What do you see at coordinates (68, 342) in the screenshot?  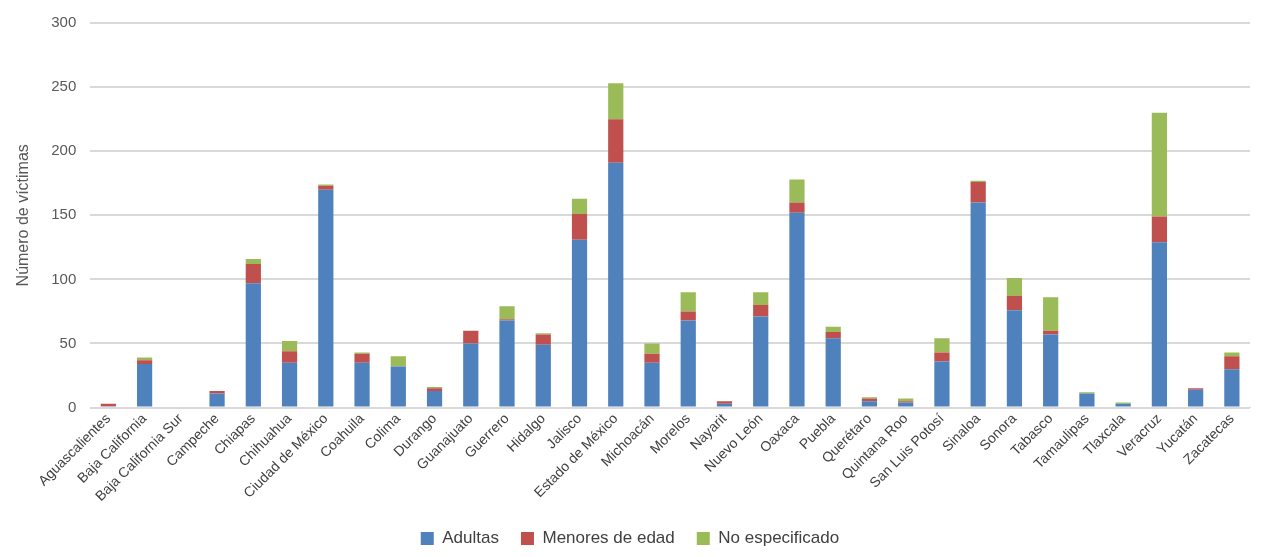 I see `y-tick-label: 50` at bounding box center [68, 342].